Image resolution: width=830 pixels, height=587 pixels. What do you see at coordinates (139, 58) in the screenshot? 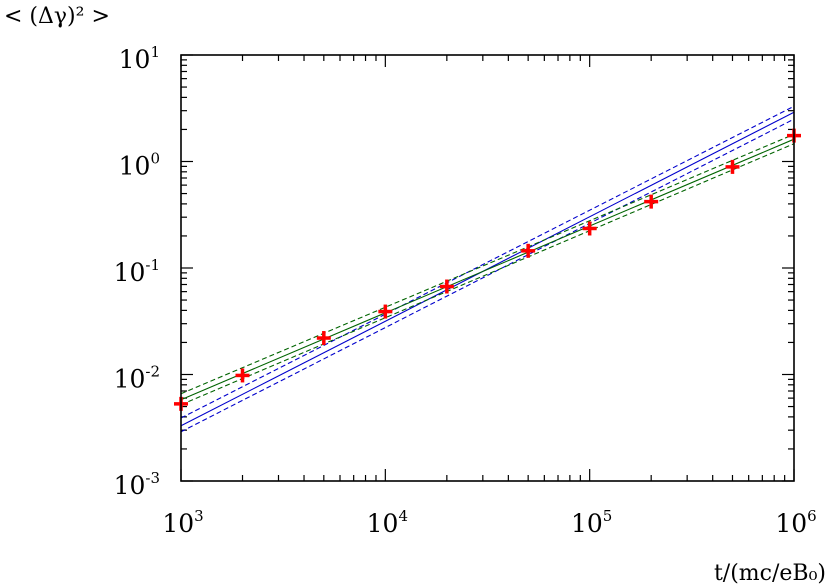
I see `y-tick-label: 10¹` at bounding box center [139, 58].